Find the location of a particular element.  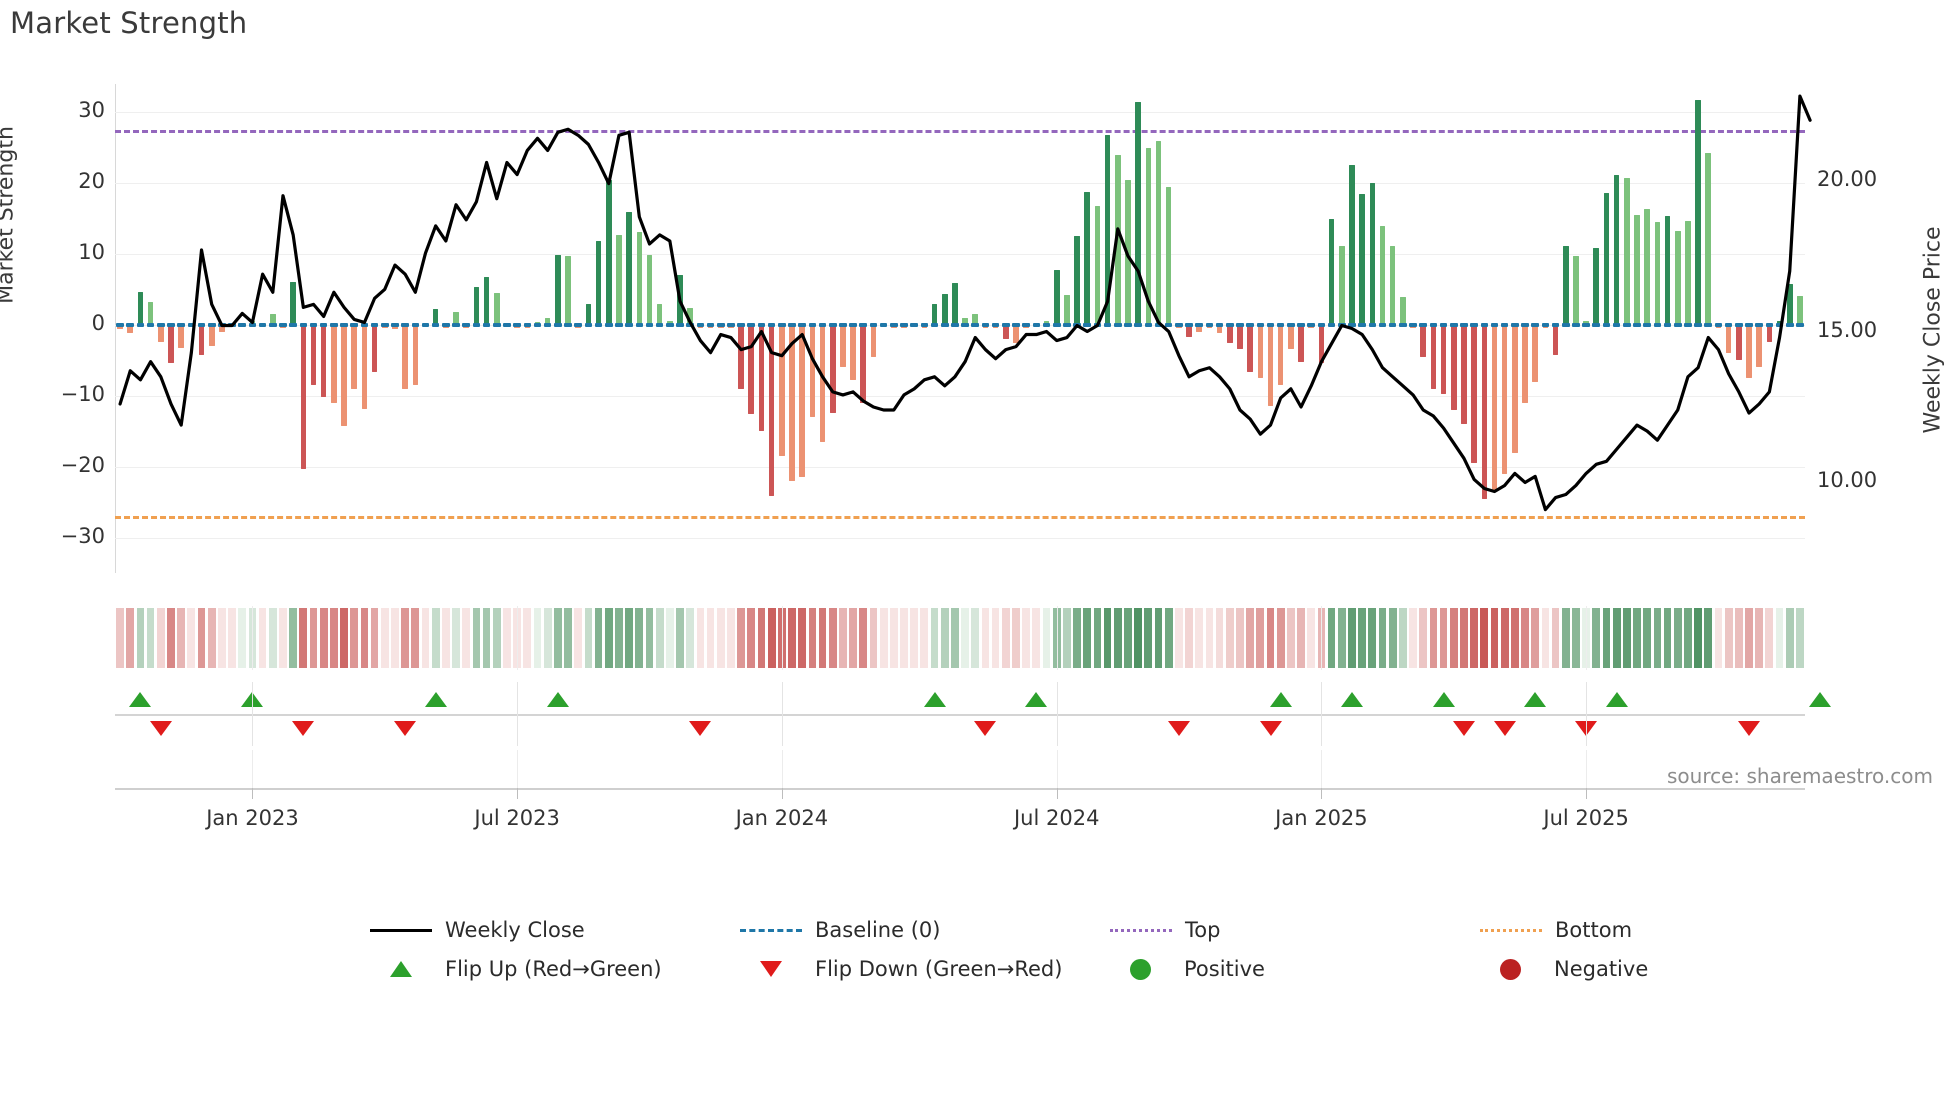

y-axis-left-tick-label: −30 is located at coordinates (82, 535).